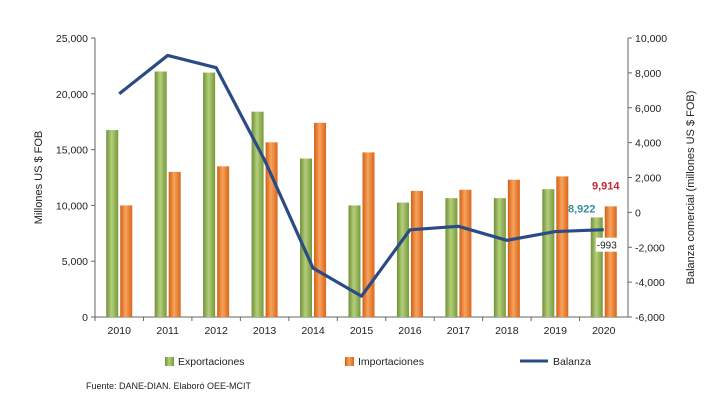  I want to click on y-right-tick-label: 2,000, so click(648, 179).